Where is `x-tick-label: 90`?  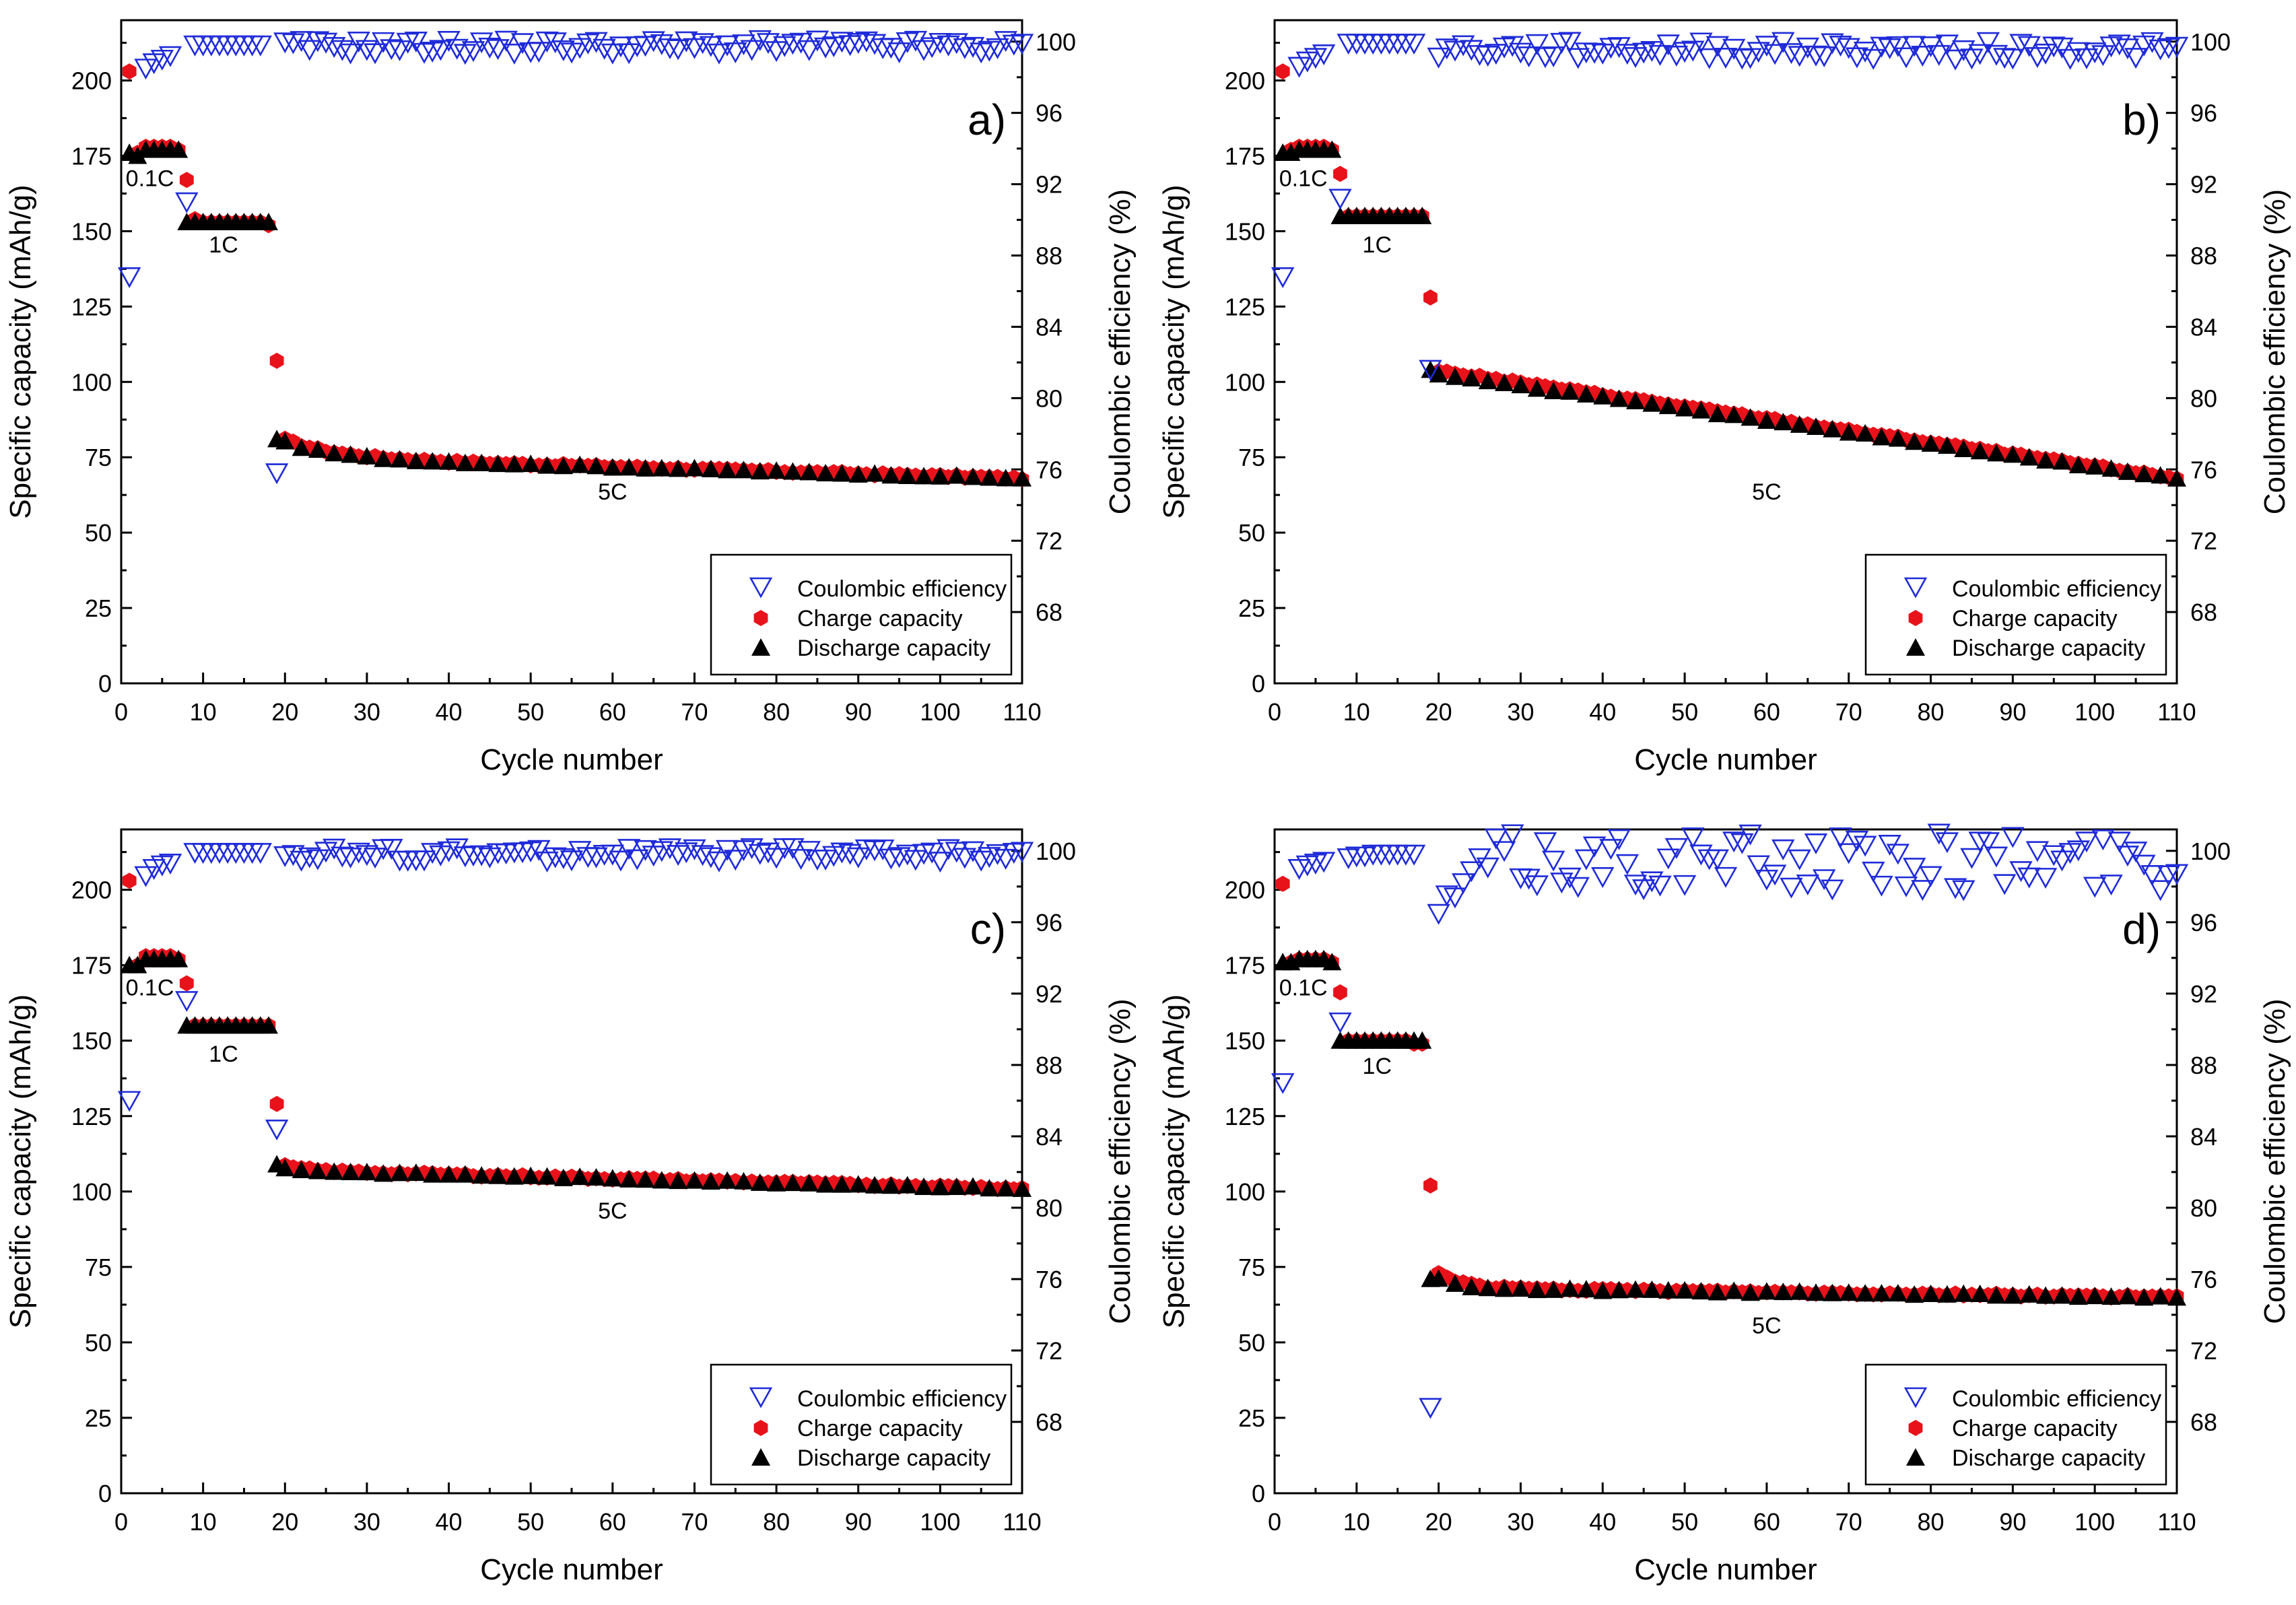
x-tick-label: 90 is located at coordinates (2012, 712).